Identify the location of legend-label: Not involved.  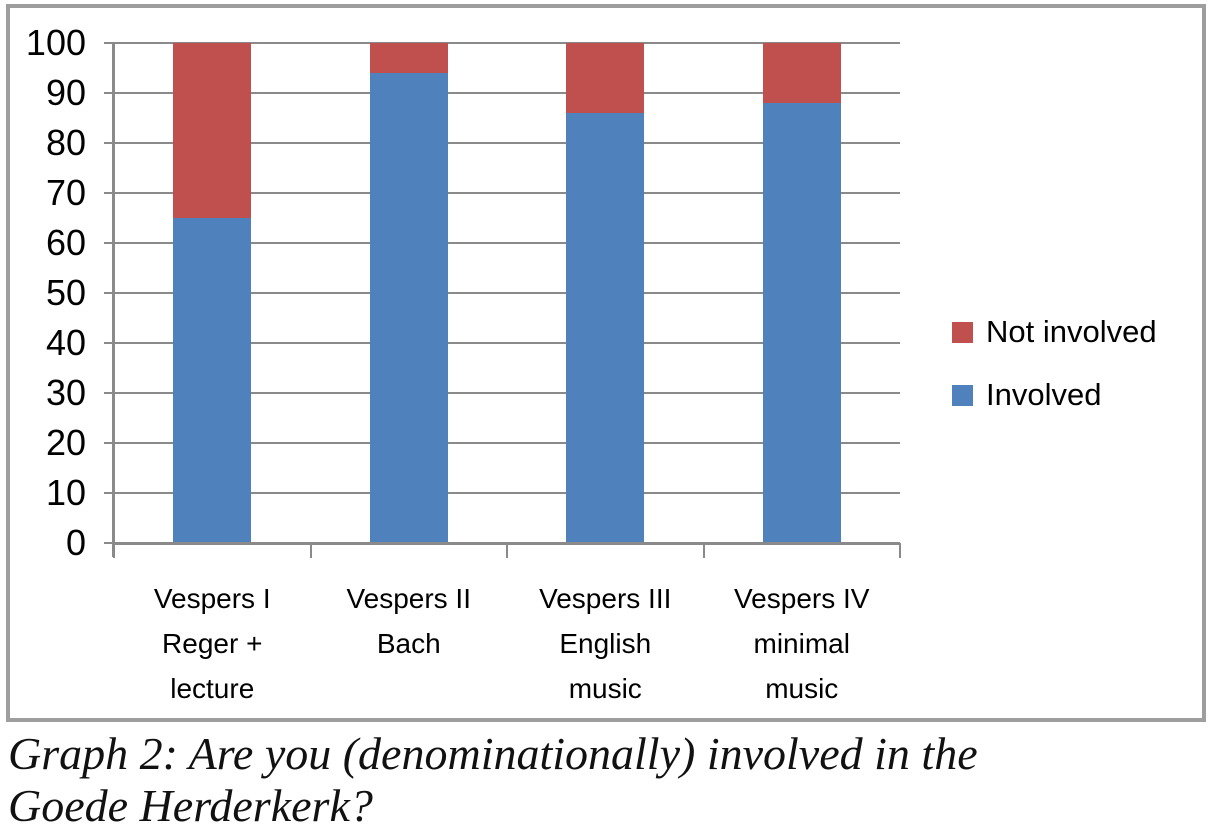
(1071, 331).